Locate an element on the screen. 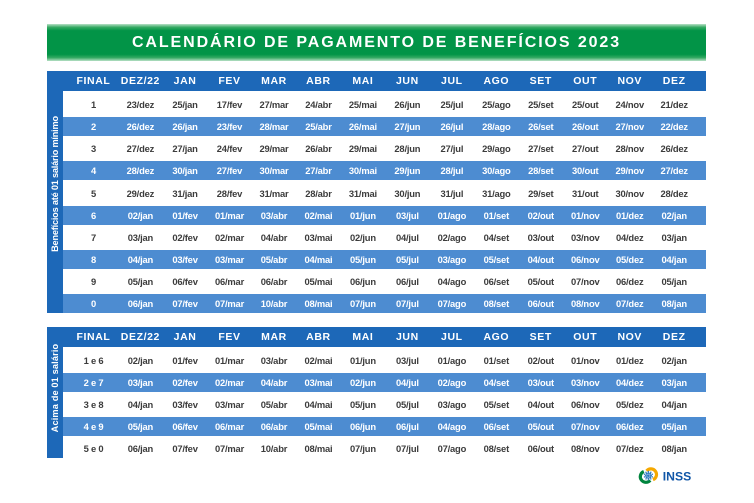 This screenshot has height=503, width=754. svg-text: INSS is located at coordinates (677, 477).